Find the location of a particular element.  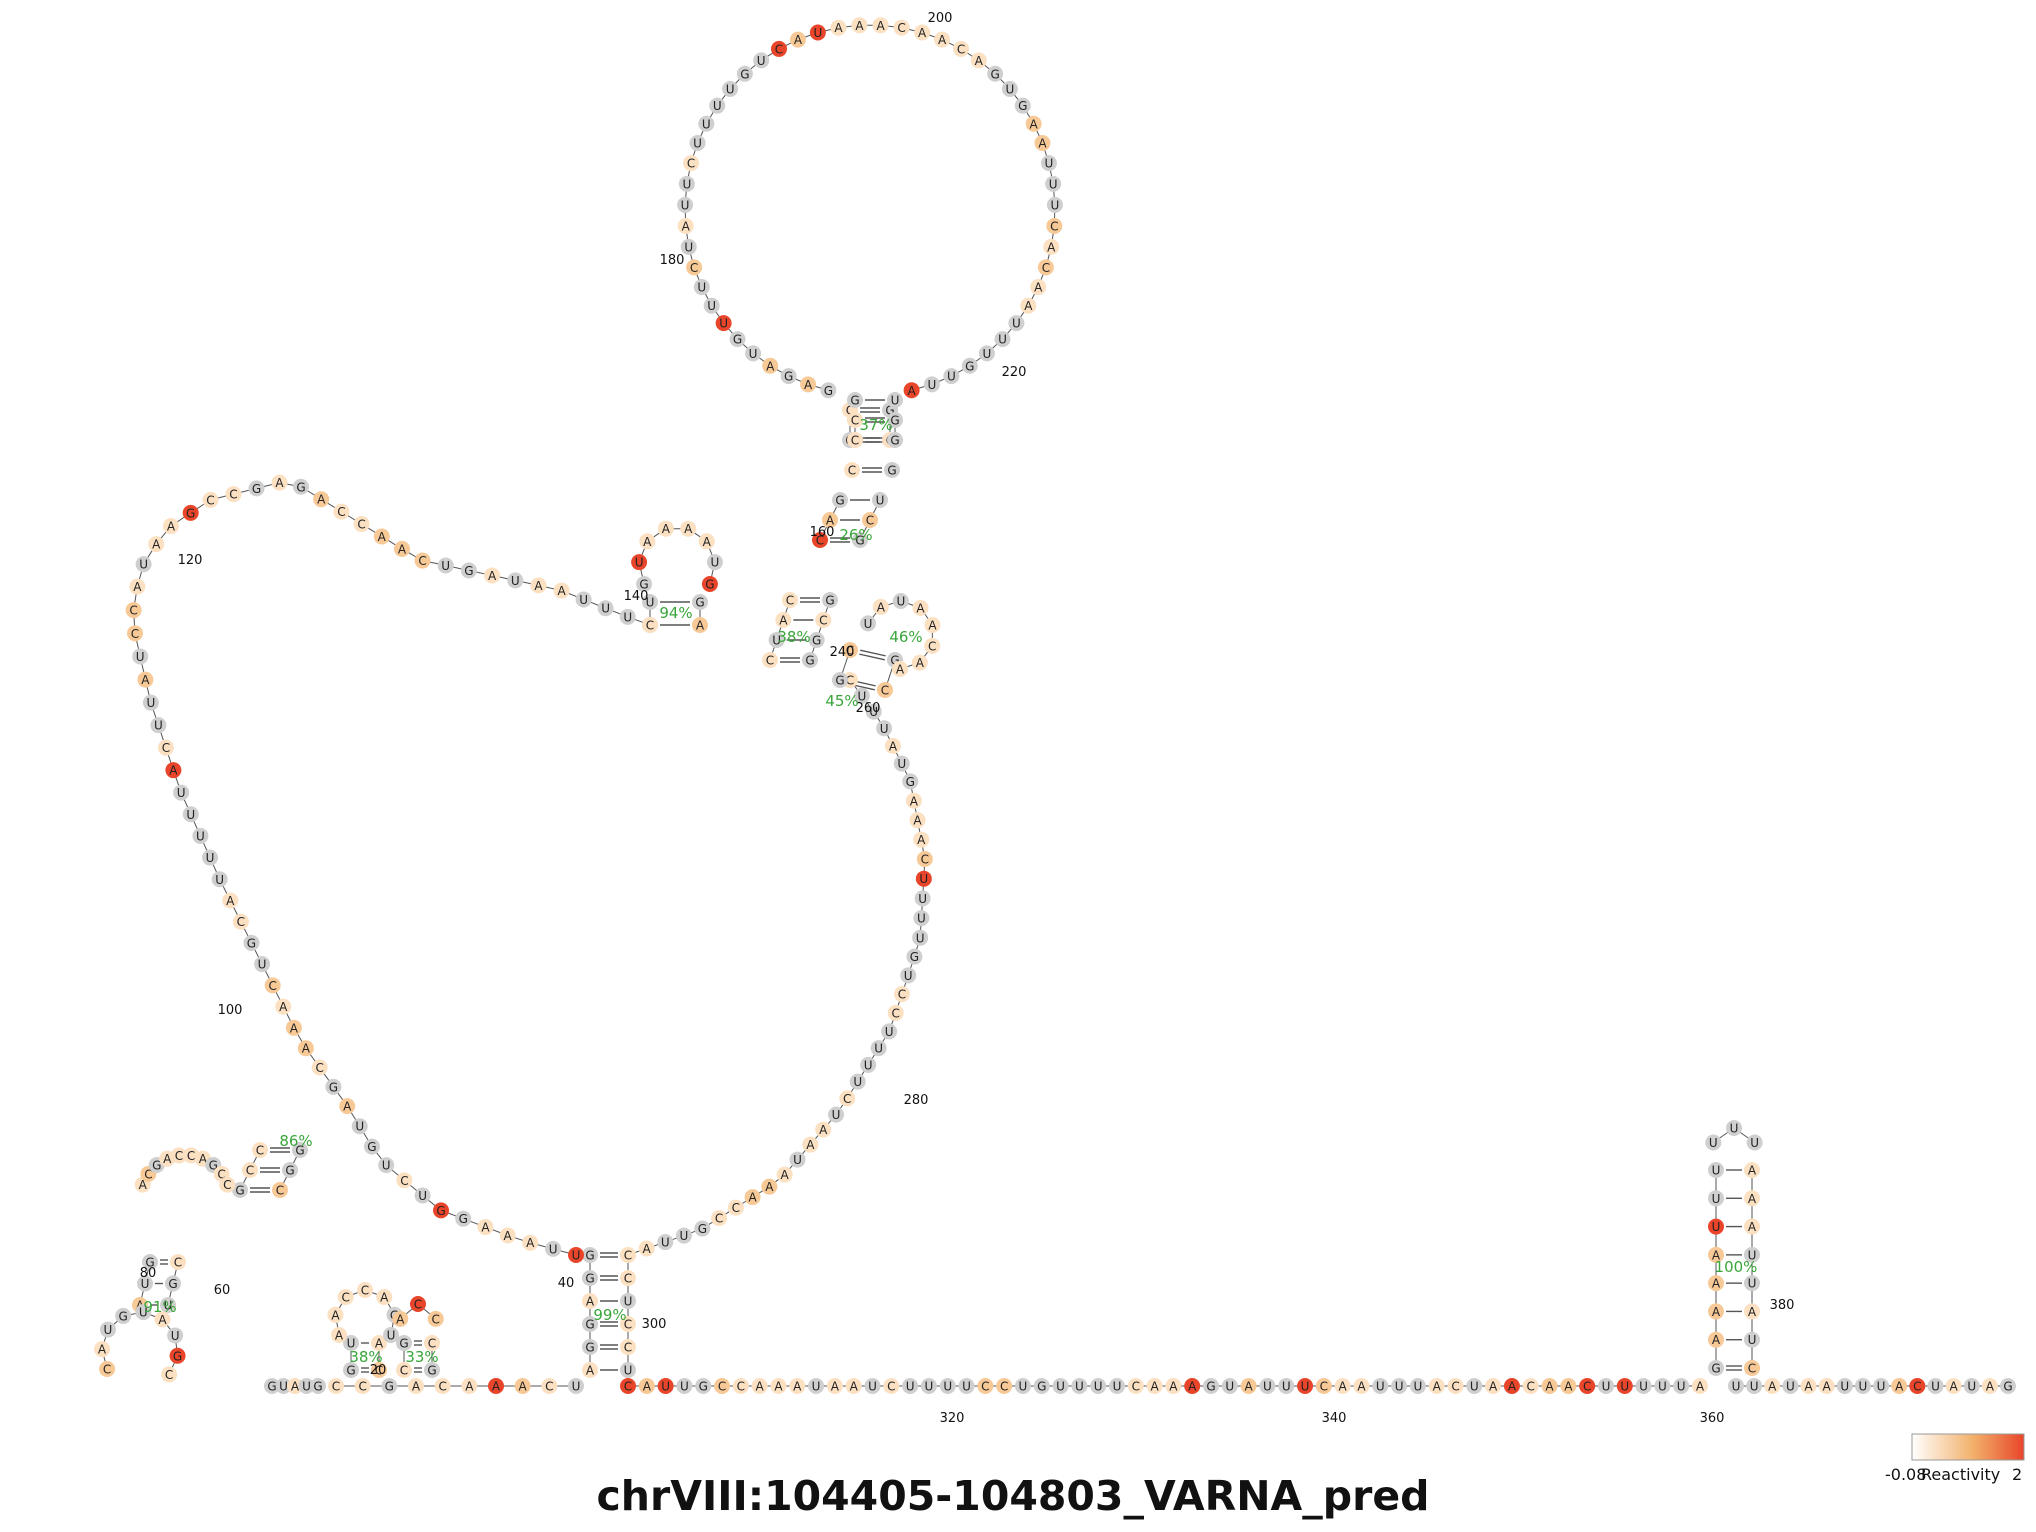

legend-min-label: -0.08 is located at coordinates (1905, 1474).